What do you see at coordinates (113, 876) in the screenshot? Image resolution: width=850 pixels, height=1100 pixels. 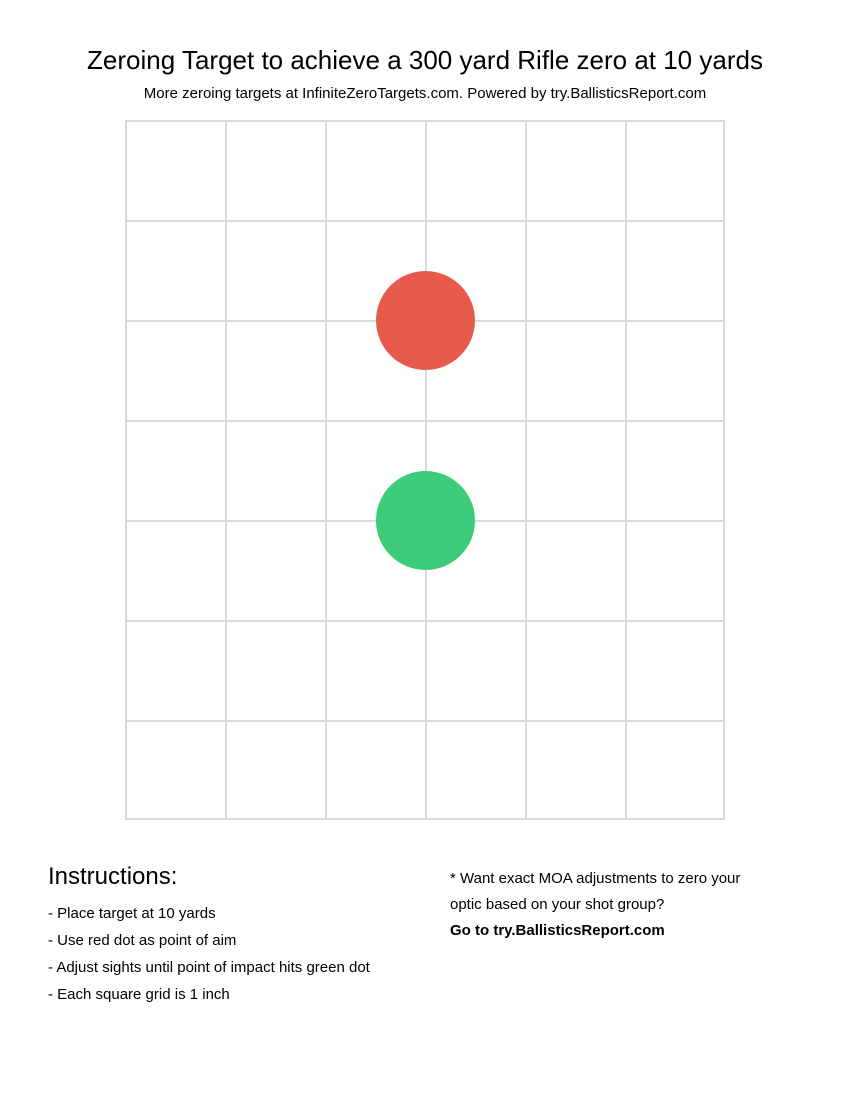 I see `instructions-heading: Instructions:` at bounding box center [113, 876].